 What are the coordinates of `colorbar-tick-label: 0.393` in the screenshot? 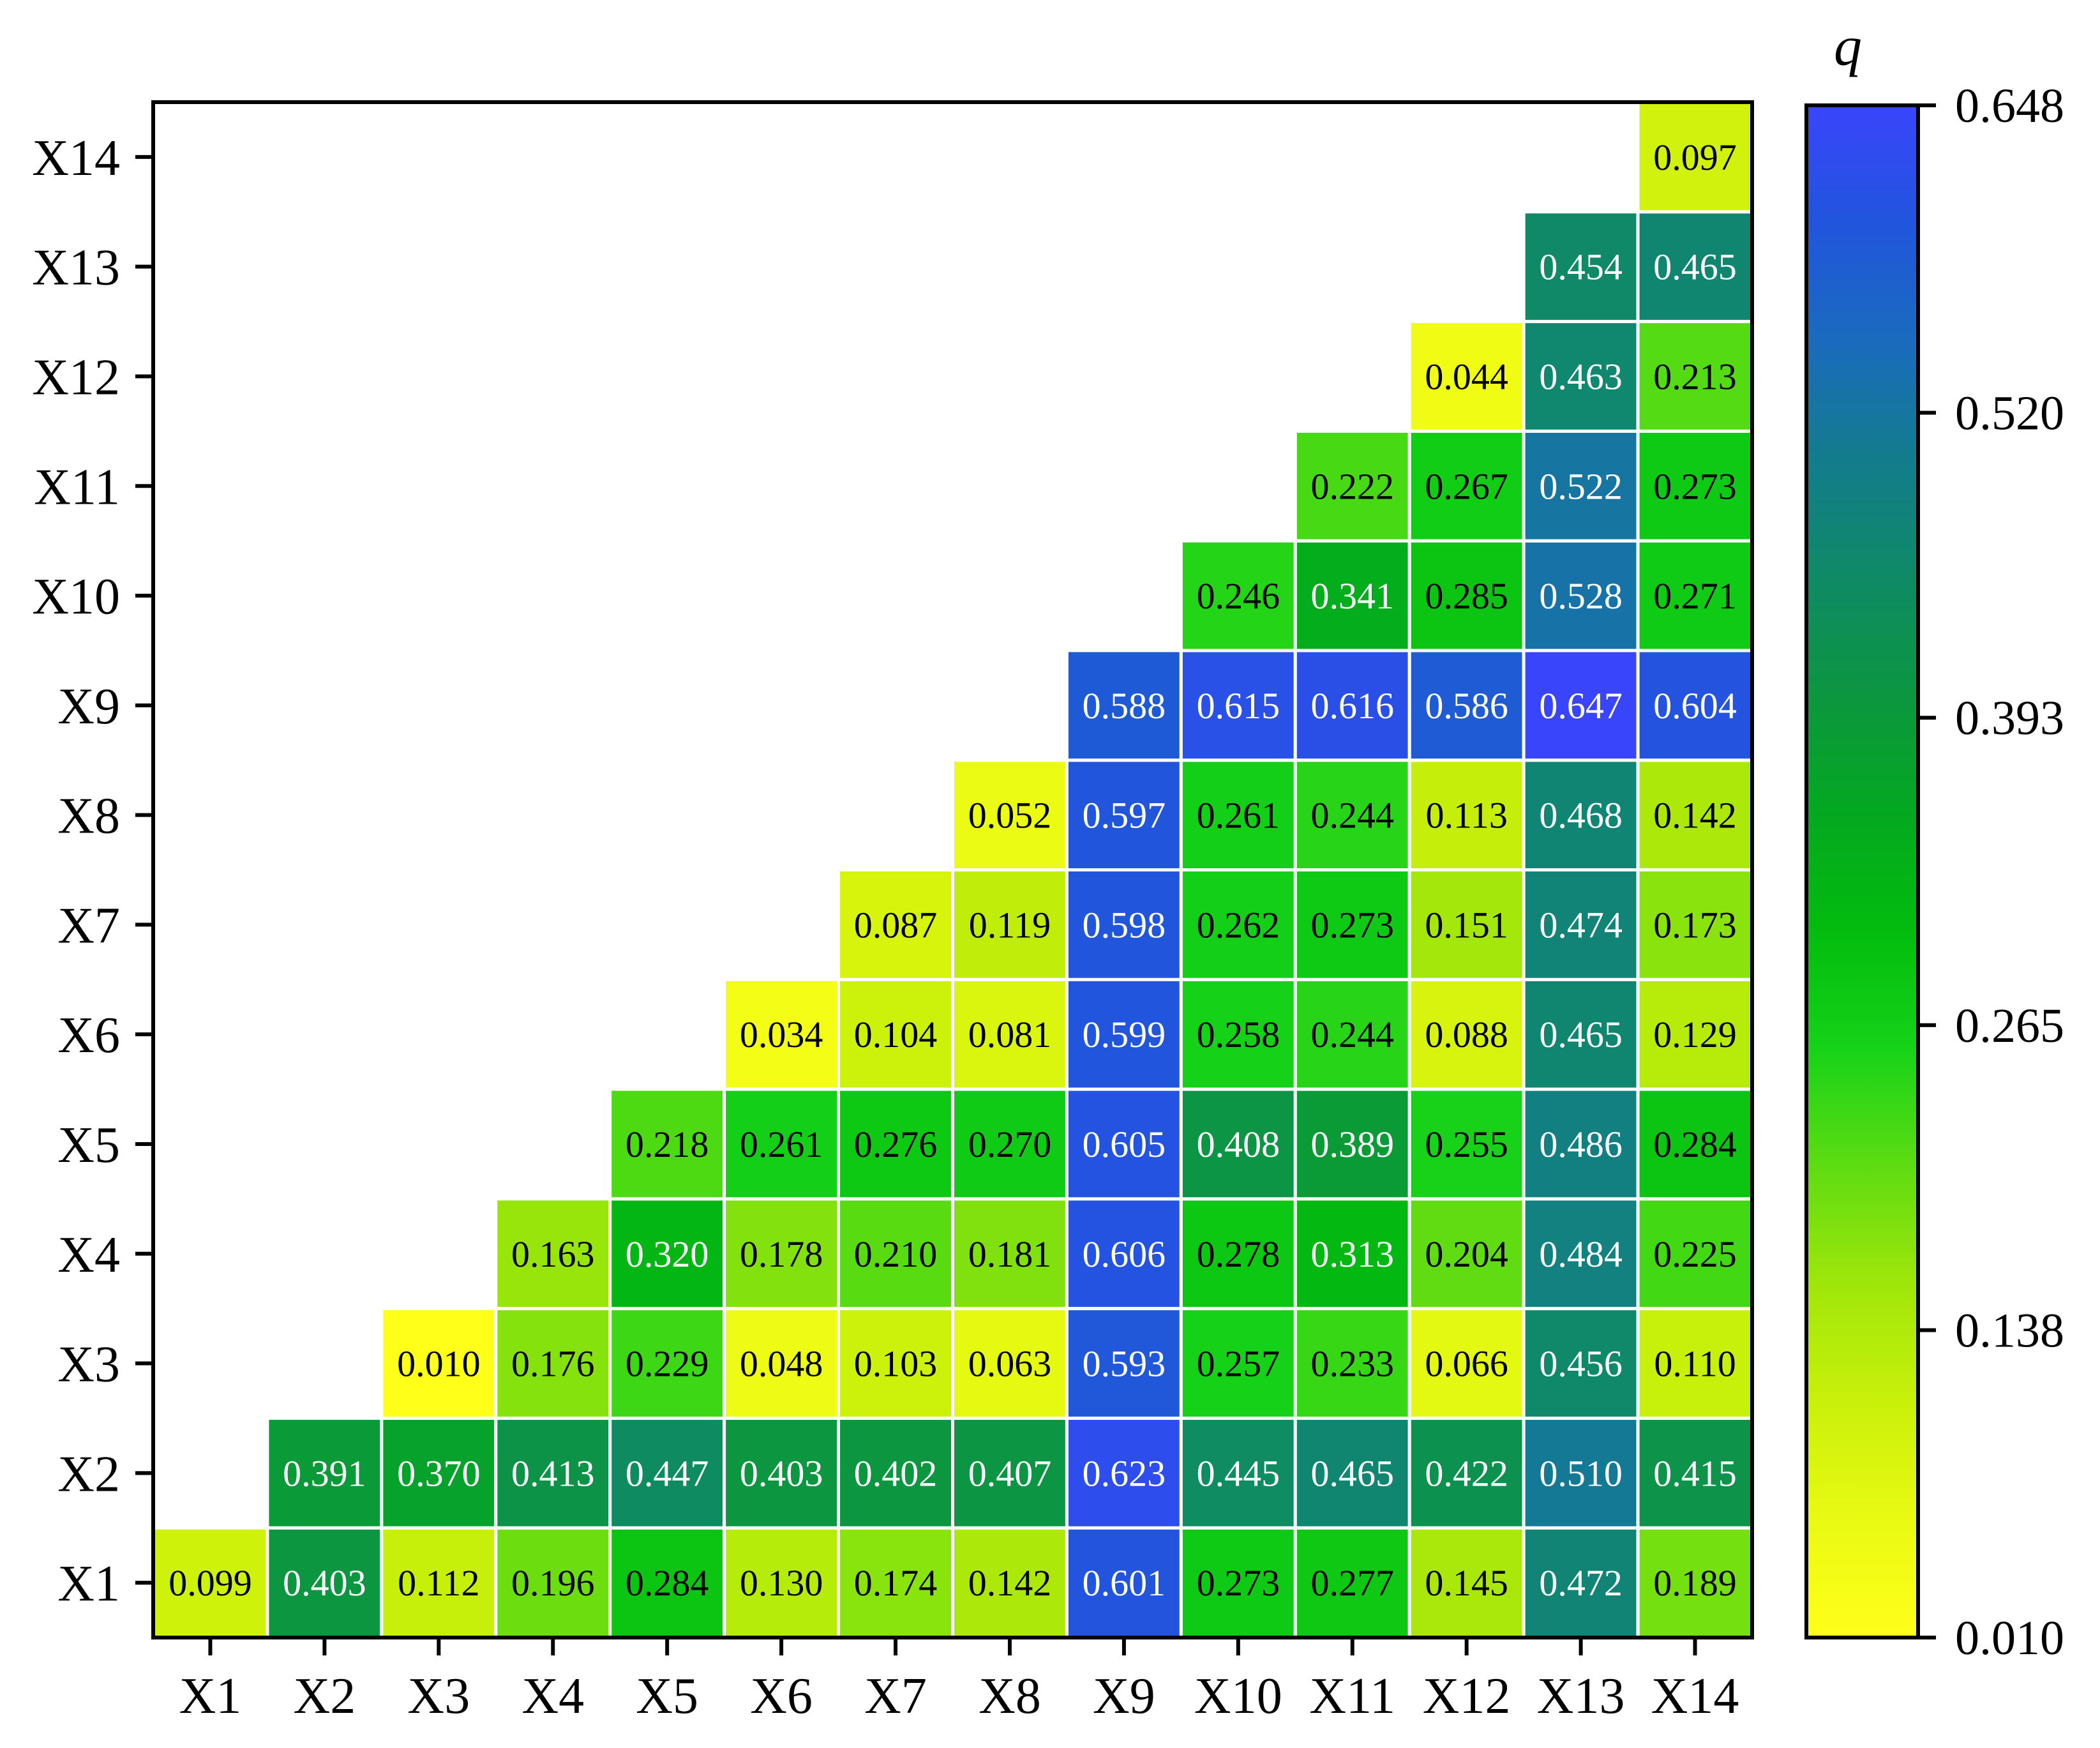 It's located at (2010, 718).